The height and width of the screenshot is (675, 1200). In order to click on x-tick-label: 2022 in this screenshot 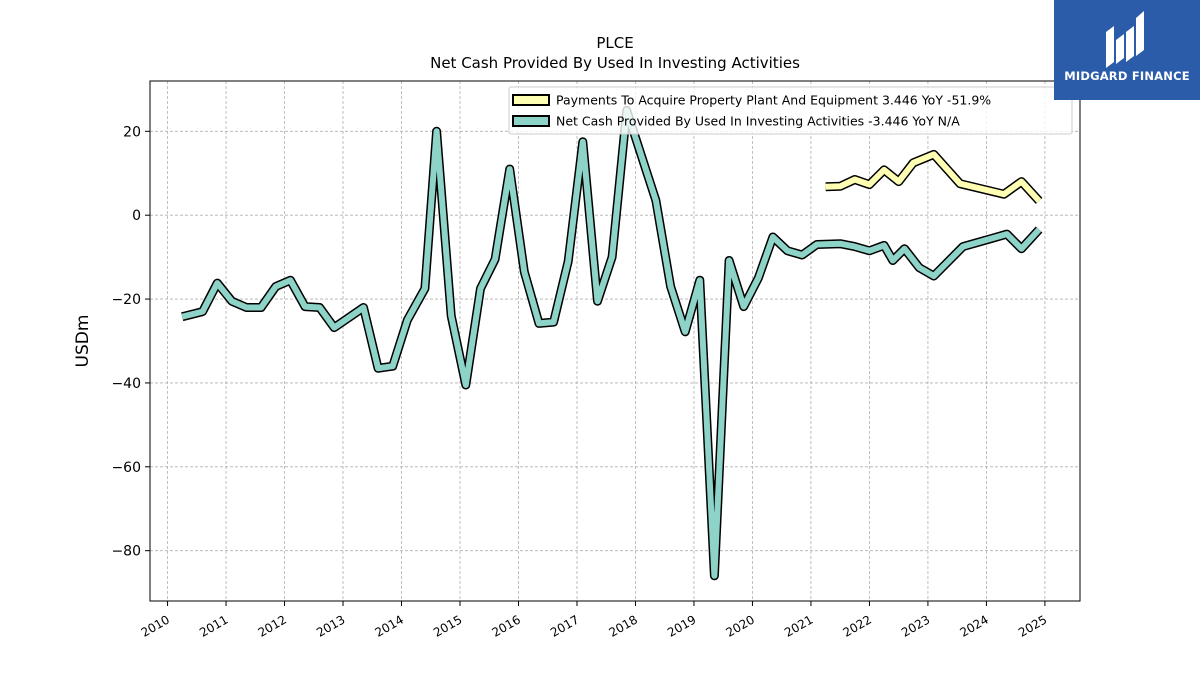, I will do `click(856, 625)`.